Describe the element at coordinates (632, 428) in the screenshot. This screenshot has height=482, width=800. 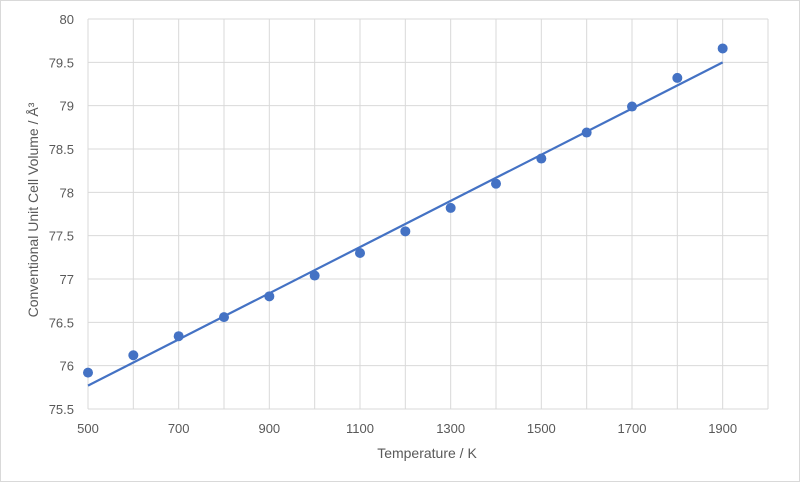
I see `x-tick-label: 1700` at that location.